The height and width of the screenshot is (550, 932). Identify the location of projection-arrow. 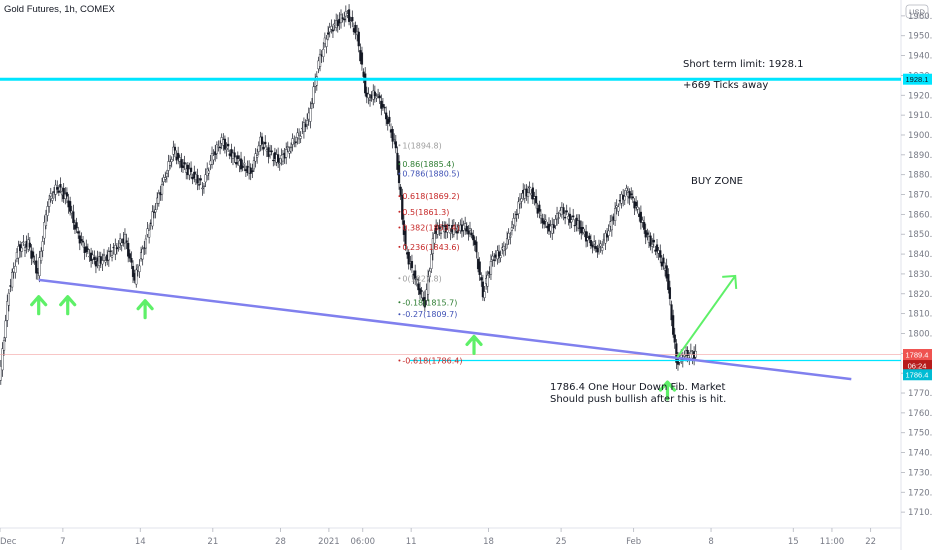
(707, 316).